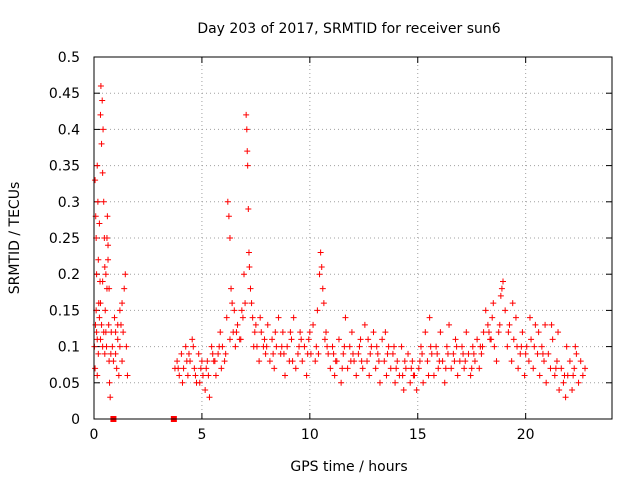 This screenshot has width=640, height=480. I want to click on y-tick-label: 0.3, so click(69, 203).